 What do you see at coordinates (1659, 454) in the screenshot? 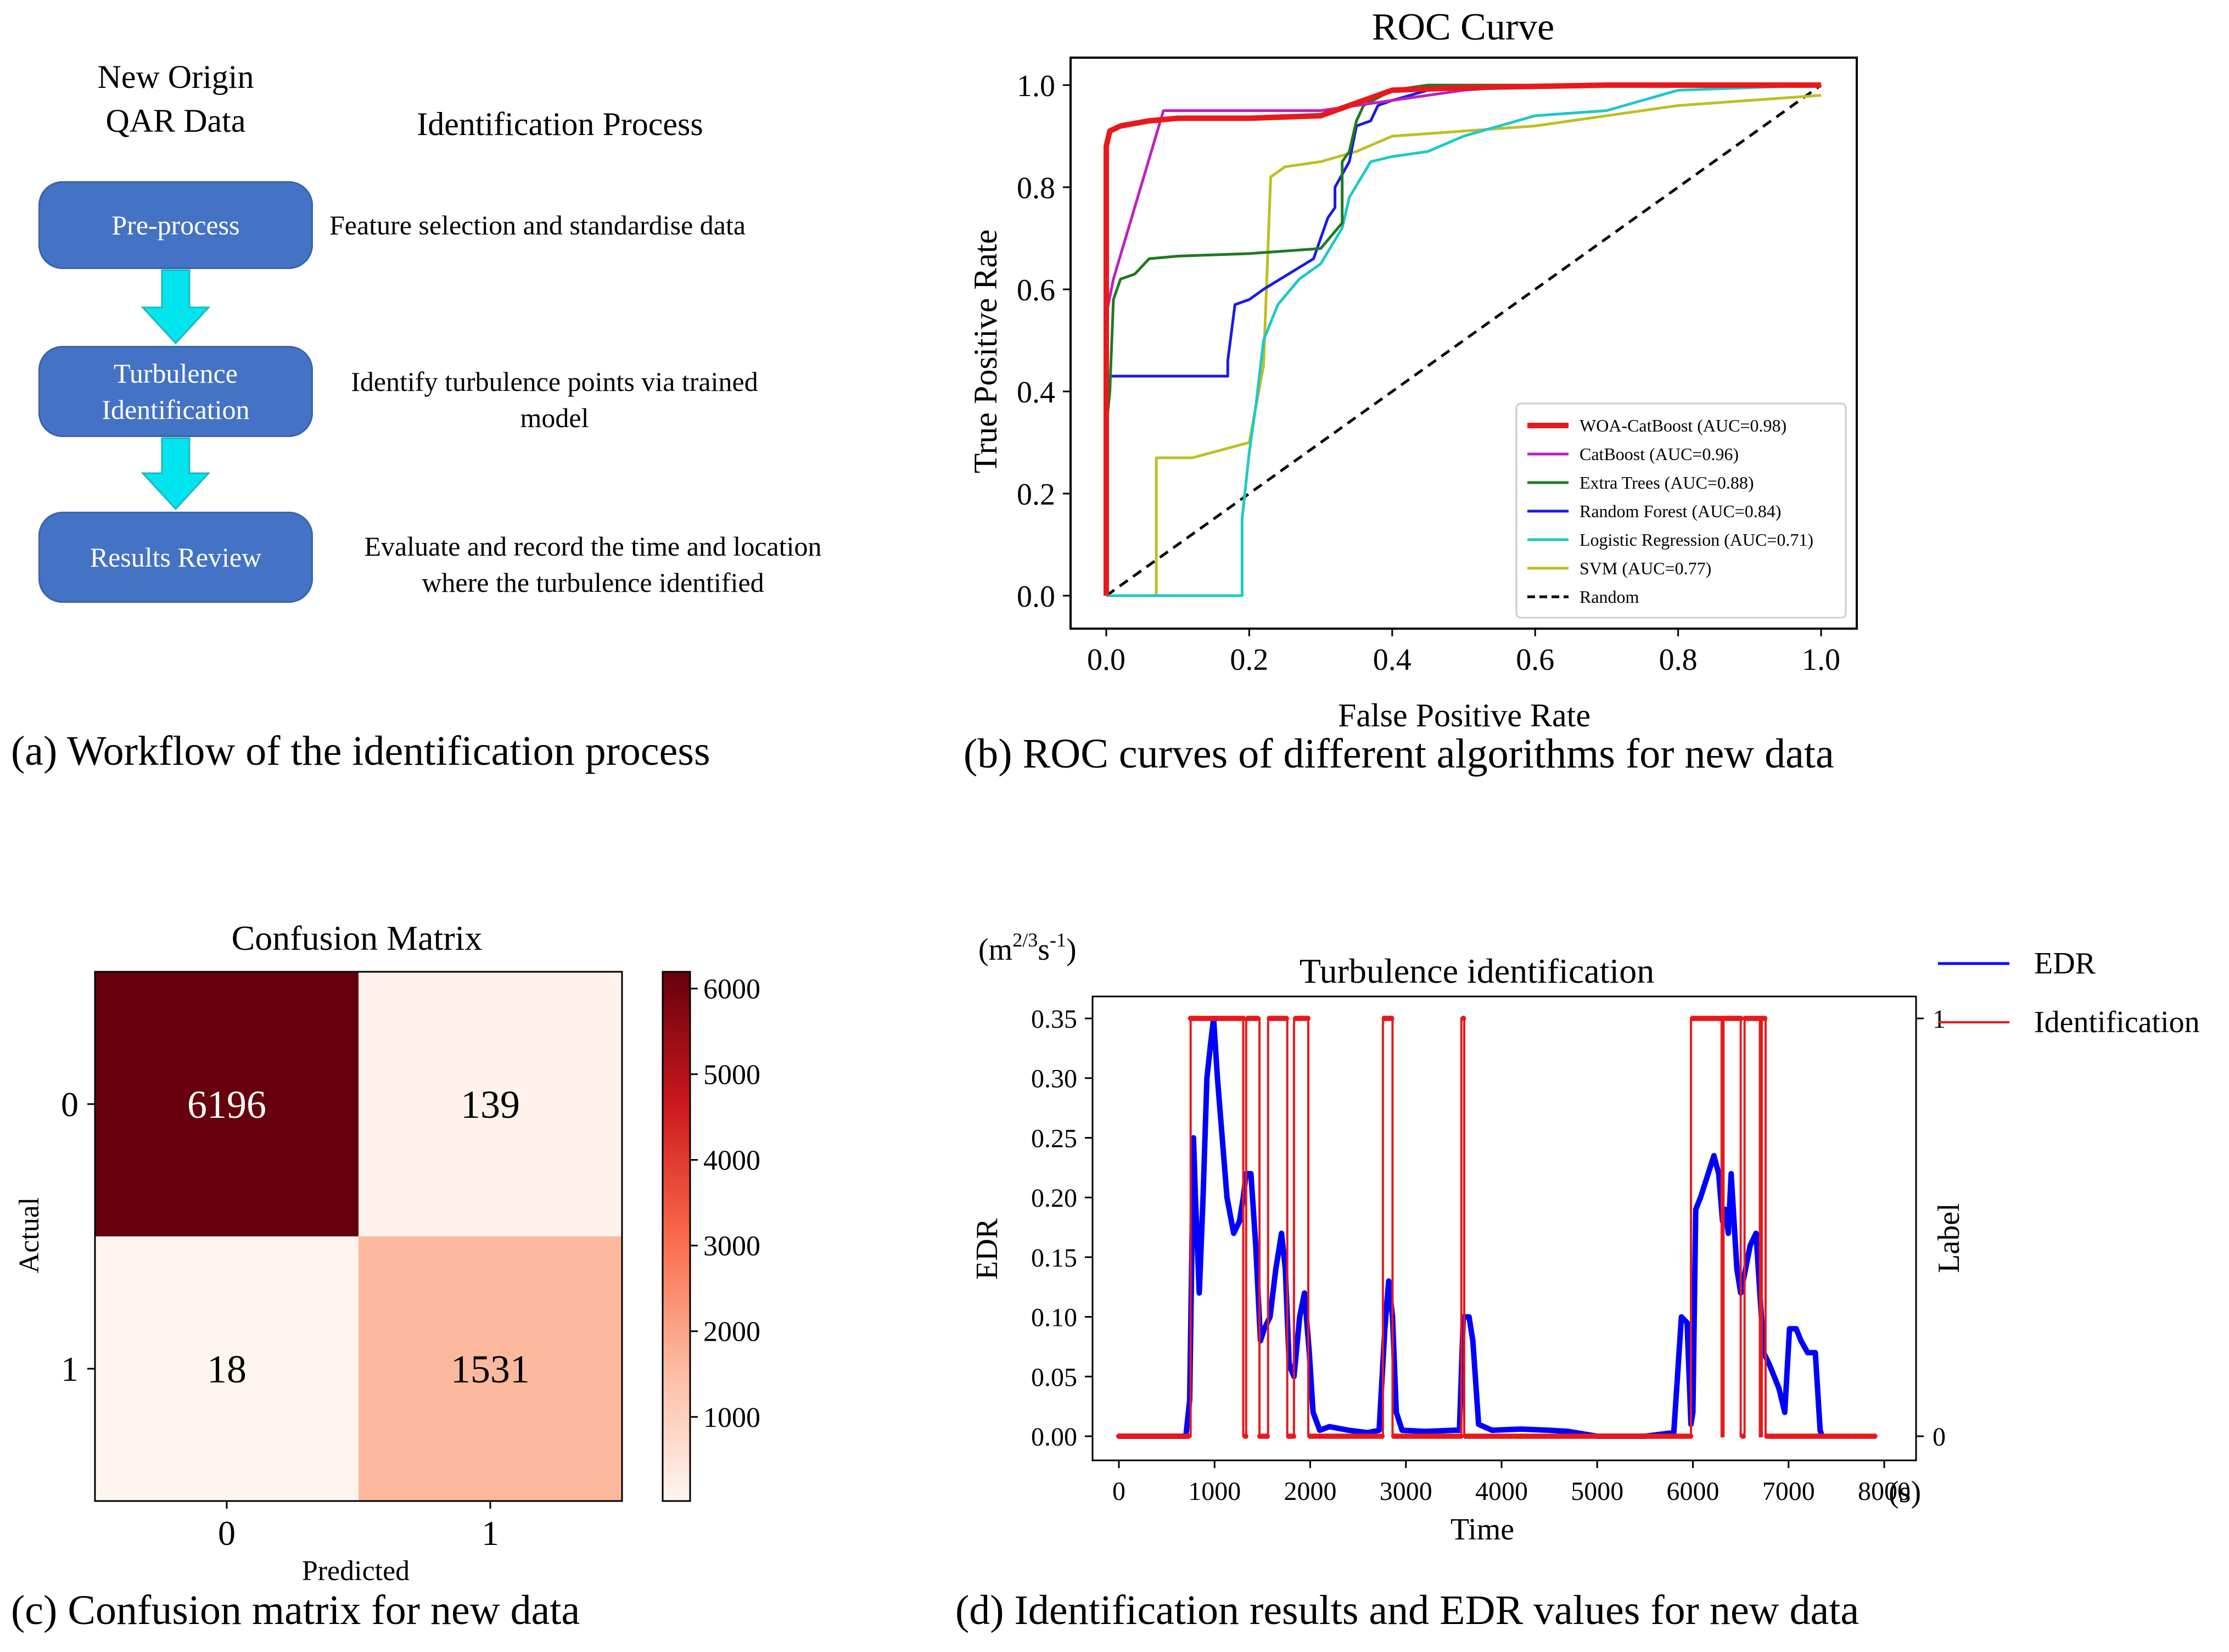
I see `roc-legend-label: CatBoost (AUC=0.96)` at bounding box center [1659, 454].